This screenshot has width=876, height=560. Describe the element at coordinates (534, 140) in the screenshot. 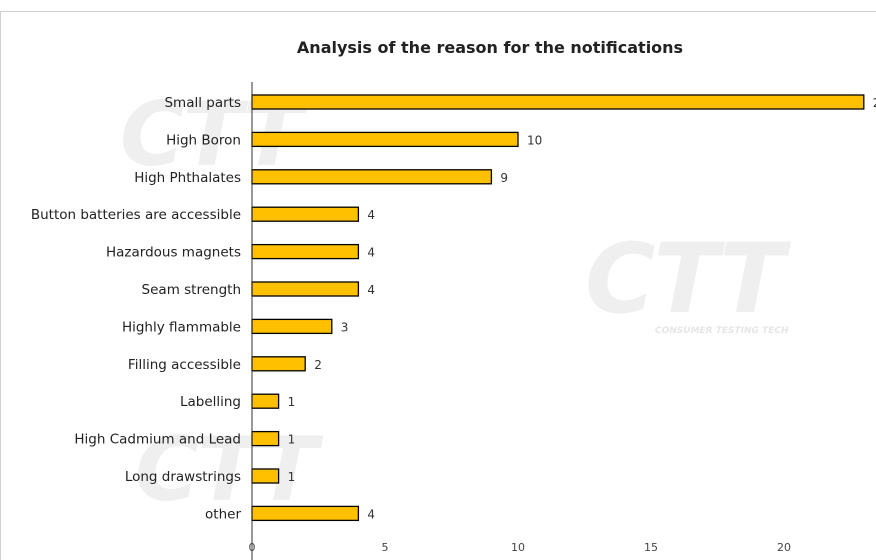

I see `data-label: 10` at that location.